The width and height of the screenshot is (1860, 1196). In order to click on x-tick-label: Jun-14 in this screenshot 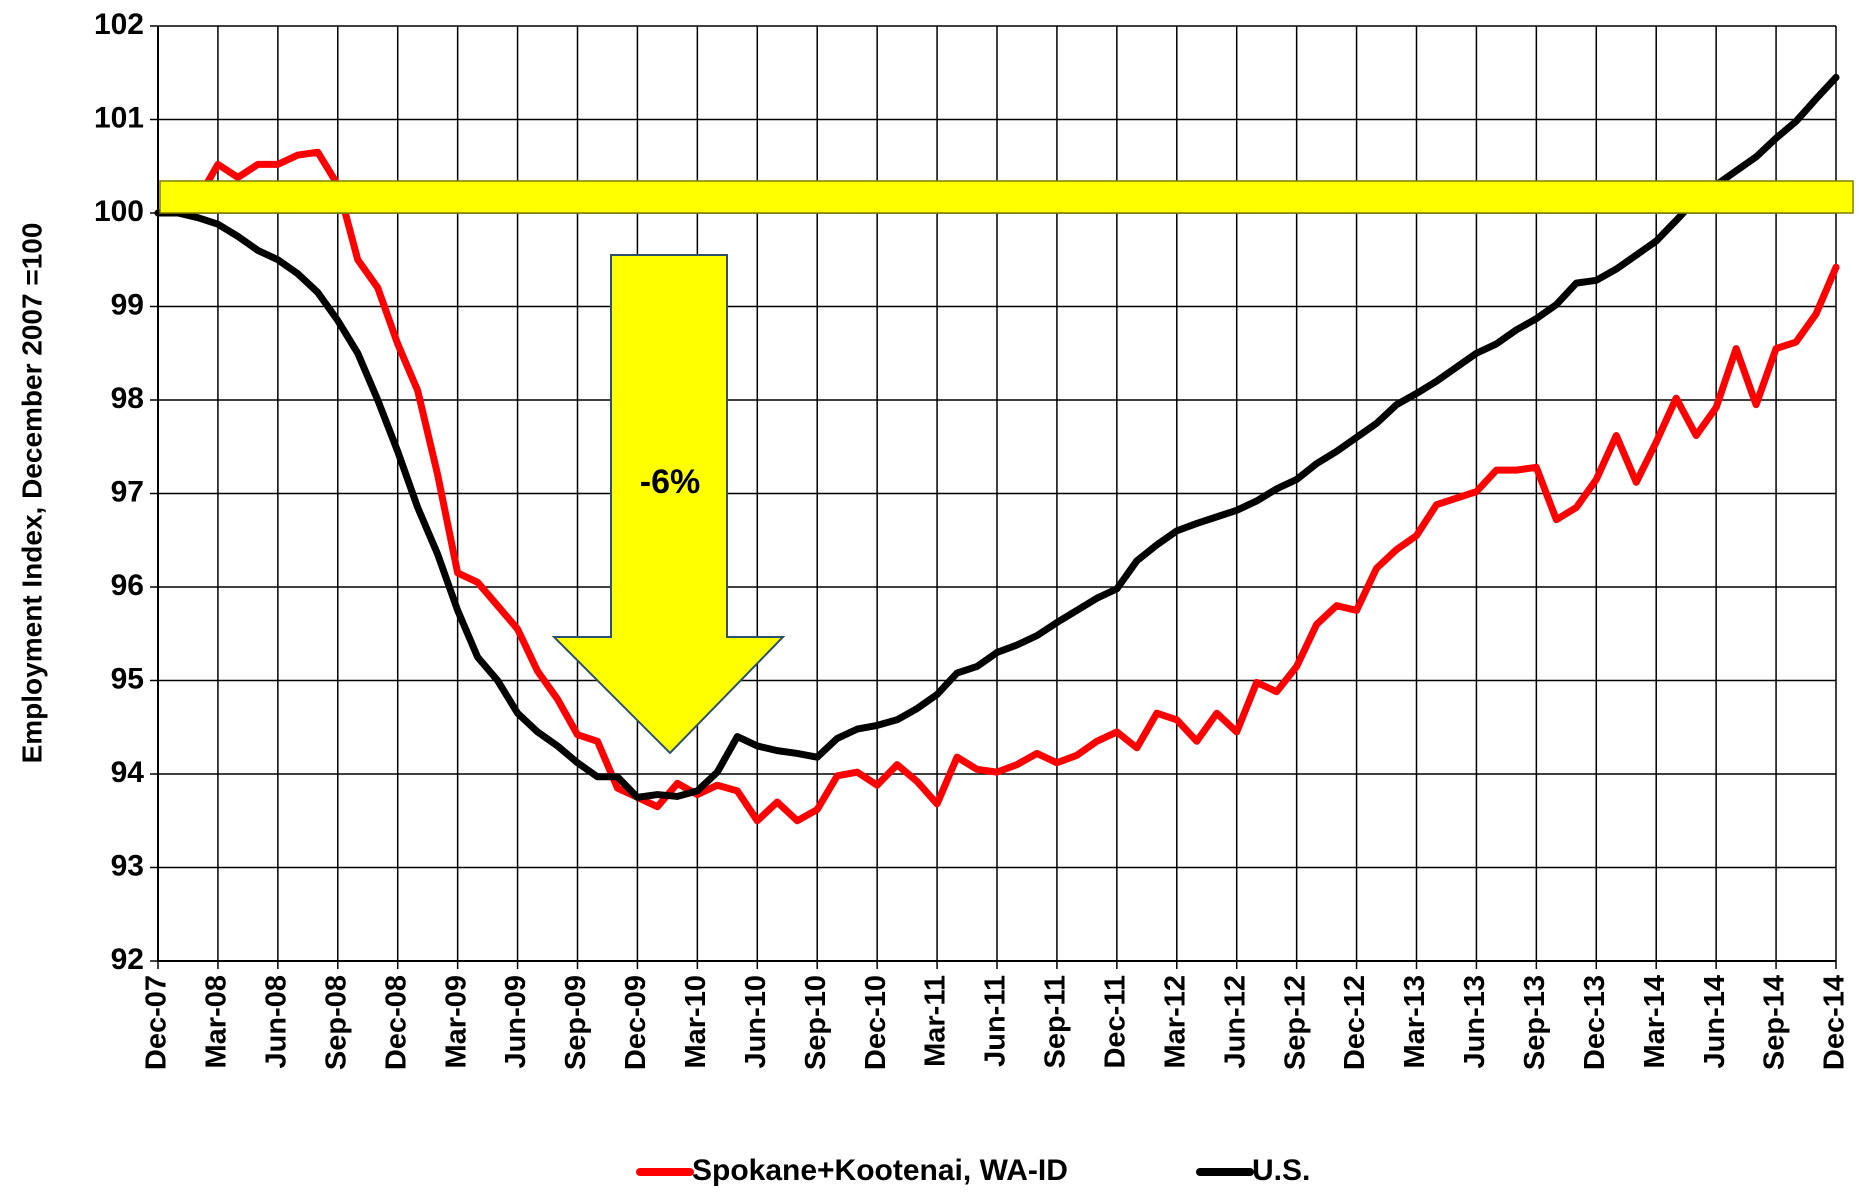, I will do `click(1715, 1021)`.